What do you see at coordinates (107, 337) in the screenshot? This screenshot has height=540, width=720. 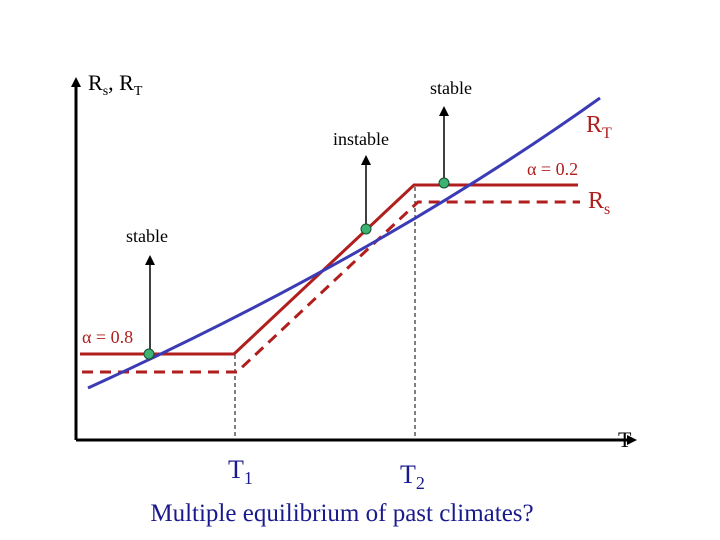 I see `alpha-low-label: α = 0.8` at bounding box center [107, 337].